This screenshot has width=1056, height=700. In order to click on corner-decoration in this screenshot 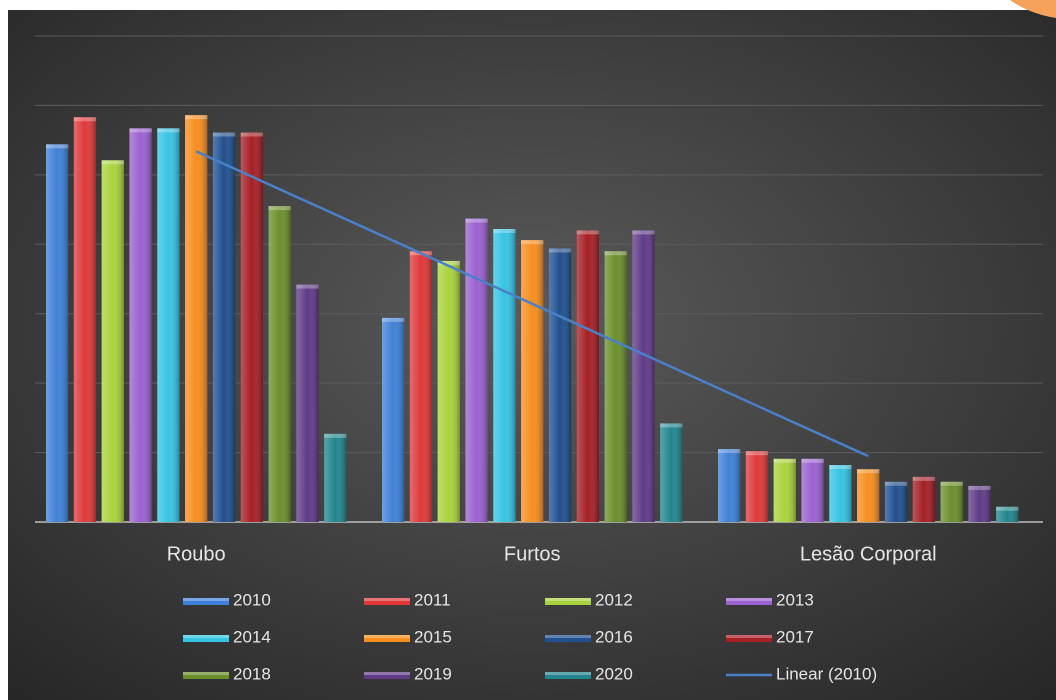, I will do `click(1033, 9)`.